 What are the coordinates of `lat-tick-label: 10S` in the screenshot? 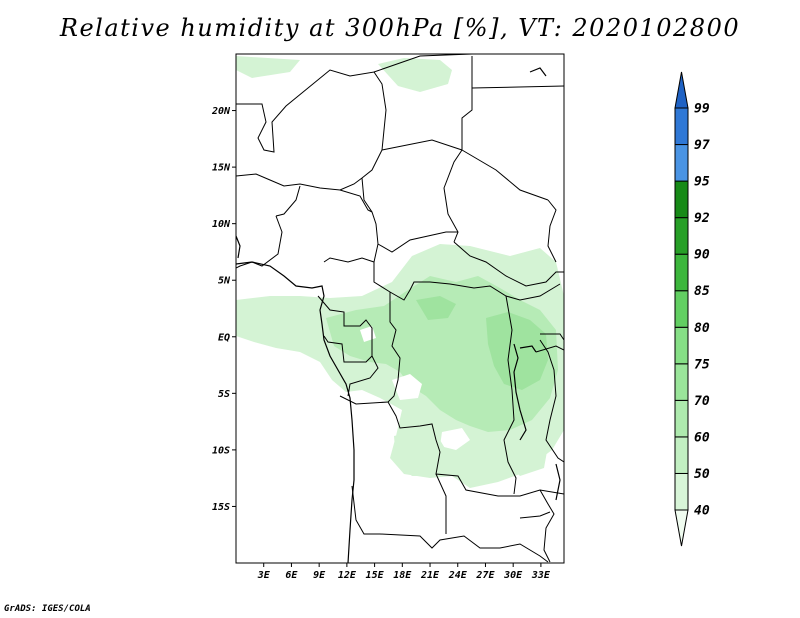 It's located at (221, 450).